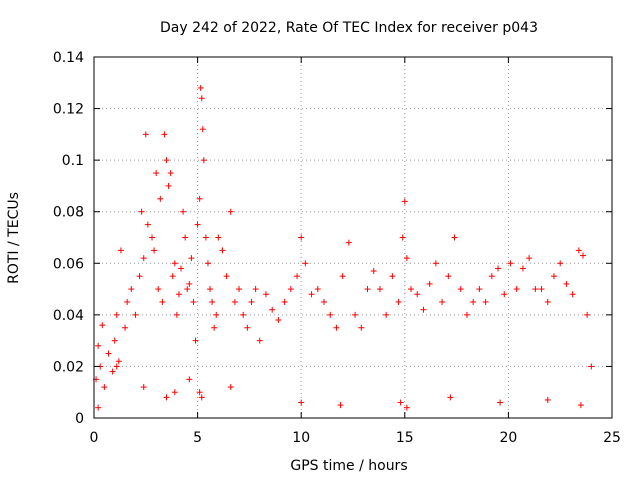 This screenshot has width=640, height=480. I want to click on y-axis-title: ROTI / TECUs, so click(14, 238).